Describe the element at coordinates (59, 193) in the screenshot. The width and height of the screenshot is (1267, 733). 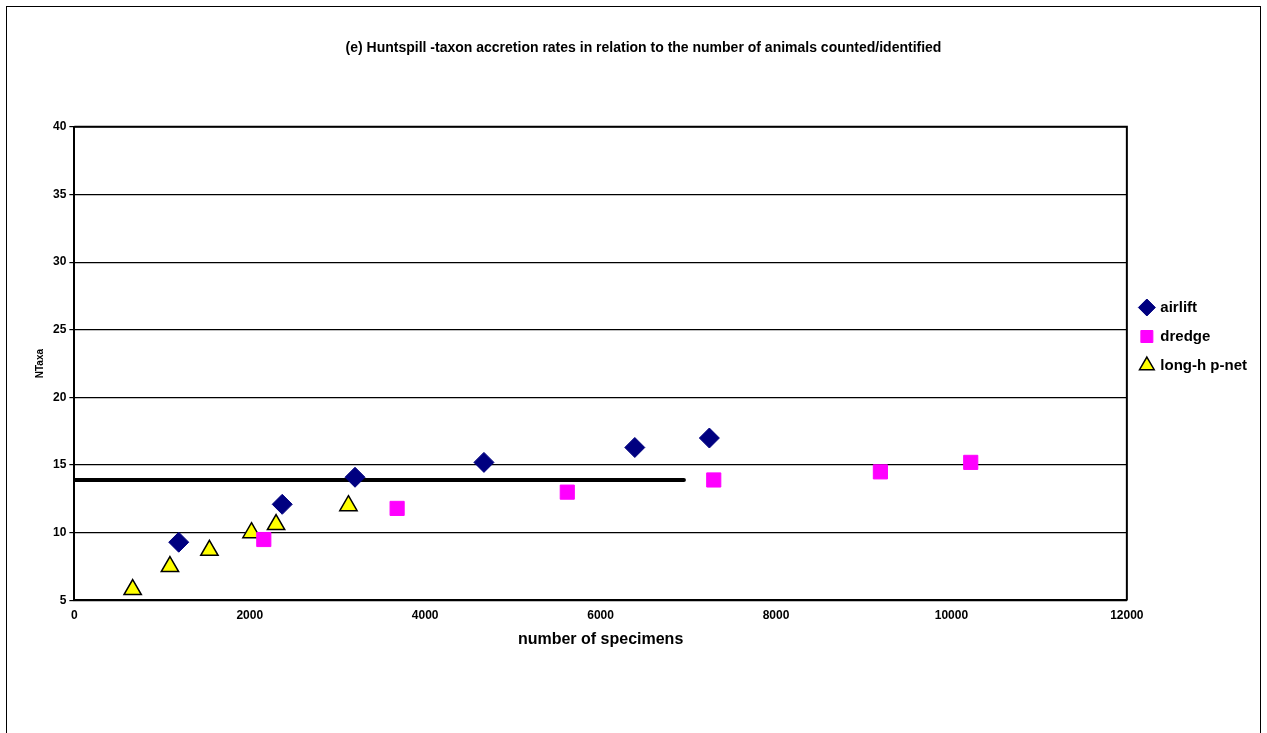
I see `y-tick-label: 35` at that location.